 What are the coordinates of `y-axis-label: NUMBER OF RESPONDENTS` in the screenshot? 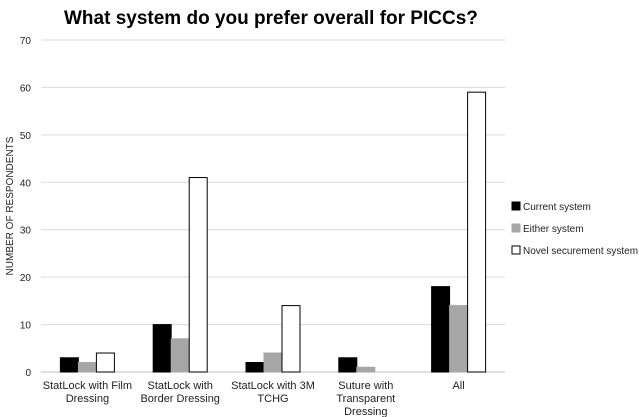 It's located at (10, 205).